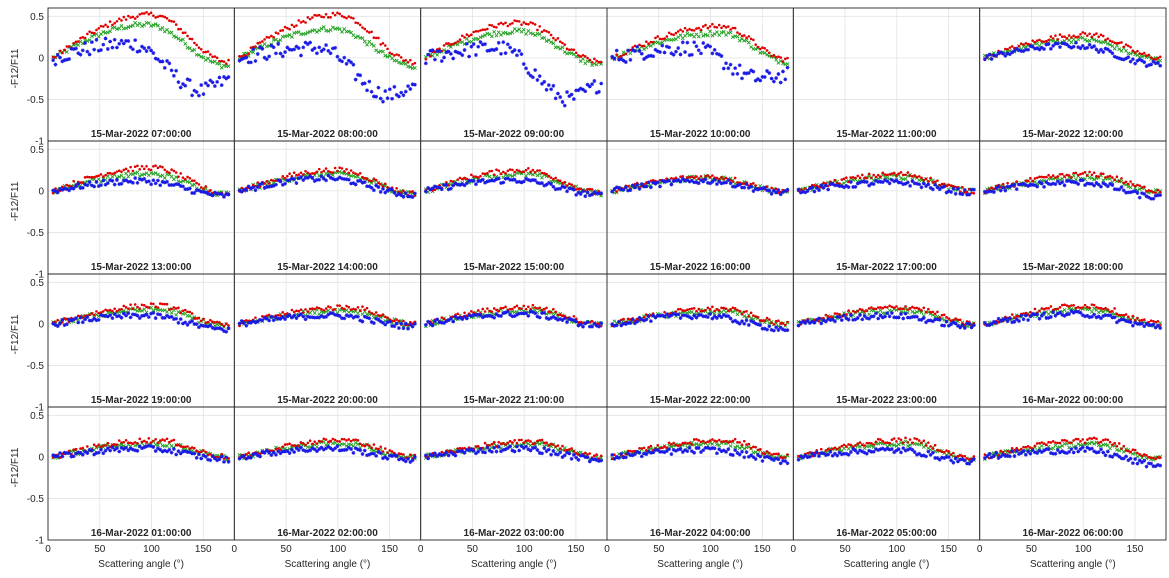 Image resolution: width=1169 pixels, height=578 pixels. Describe the element at coordinates (389, 549) in the screenshot. I see `x-tick-label: 150` at that location.